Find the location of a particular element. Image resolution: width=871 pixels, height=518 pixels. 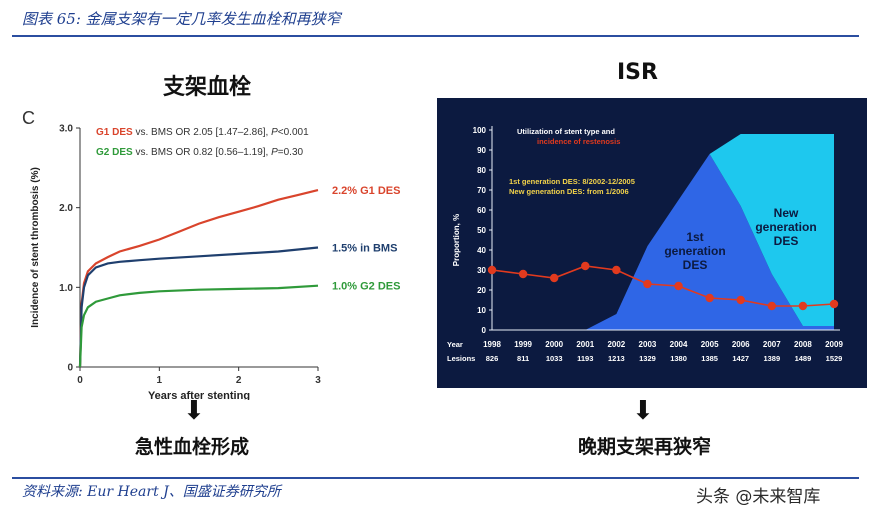

legend-line: New generation DES: from 1/2006 is located at coordinates (569, 191).